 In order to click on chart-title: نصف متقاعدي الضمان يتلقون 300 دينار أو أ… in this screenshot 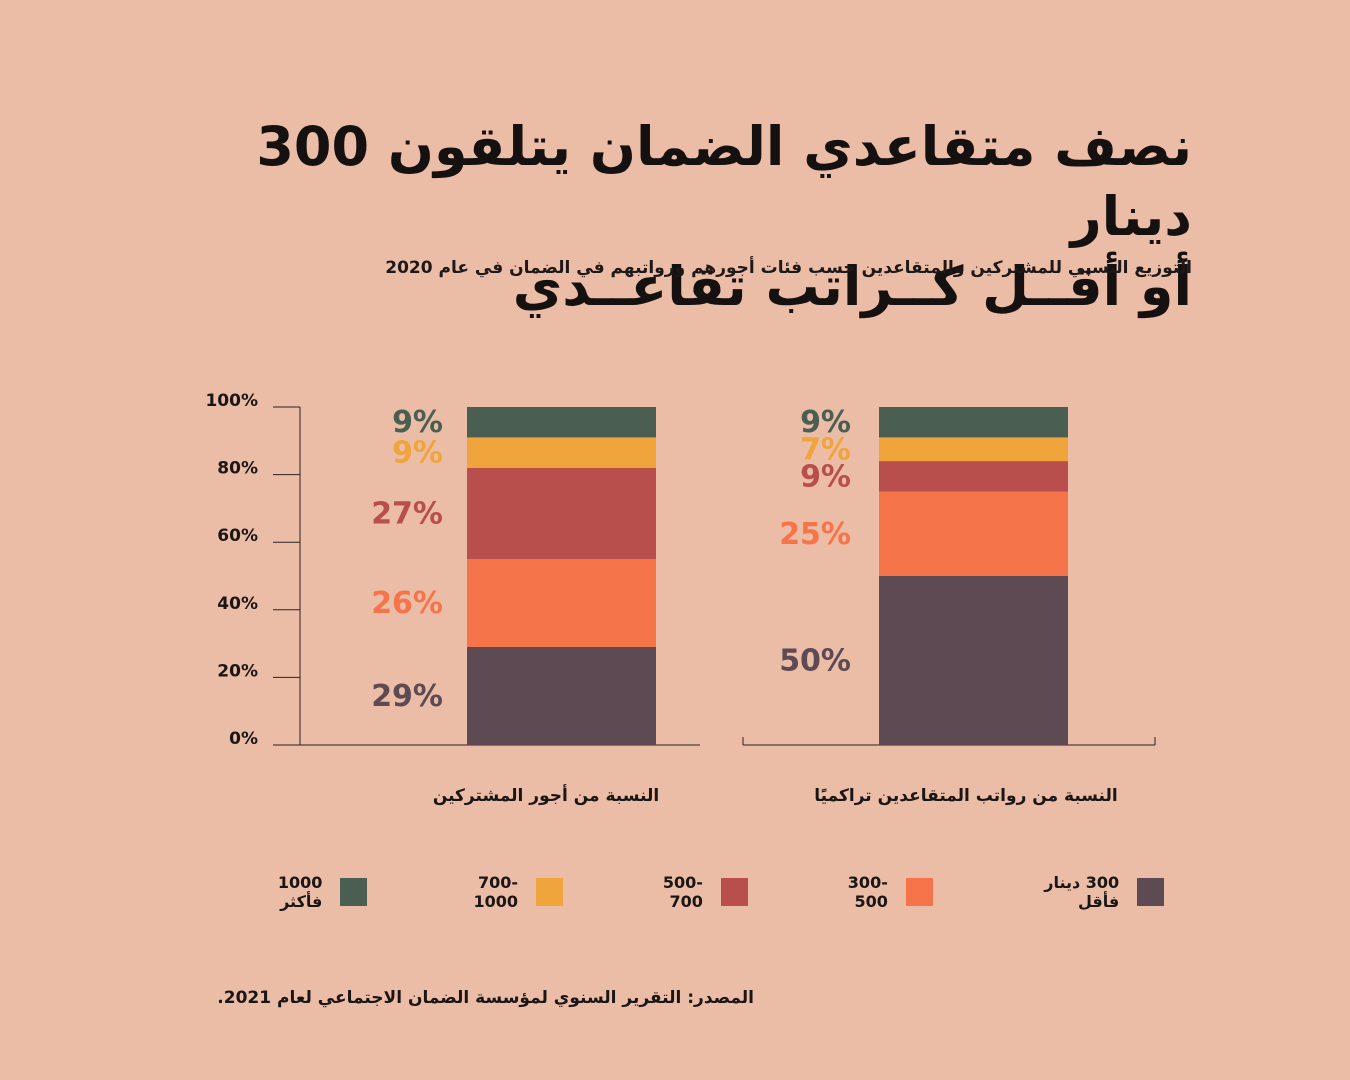, I will do `click(692, 217)`.